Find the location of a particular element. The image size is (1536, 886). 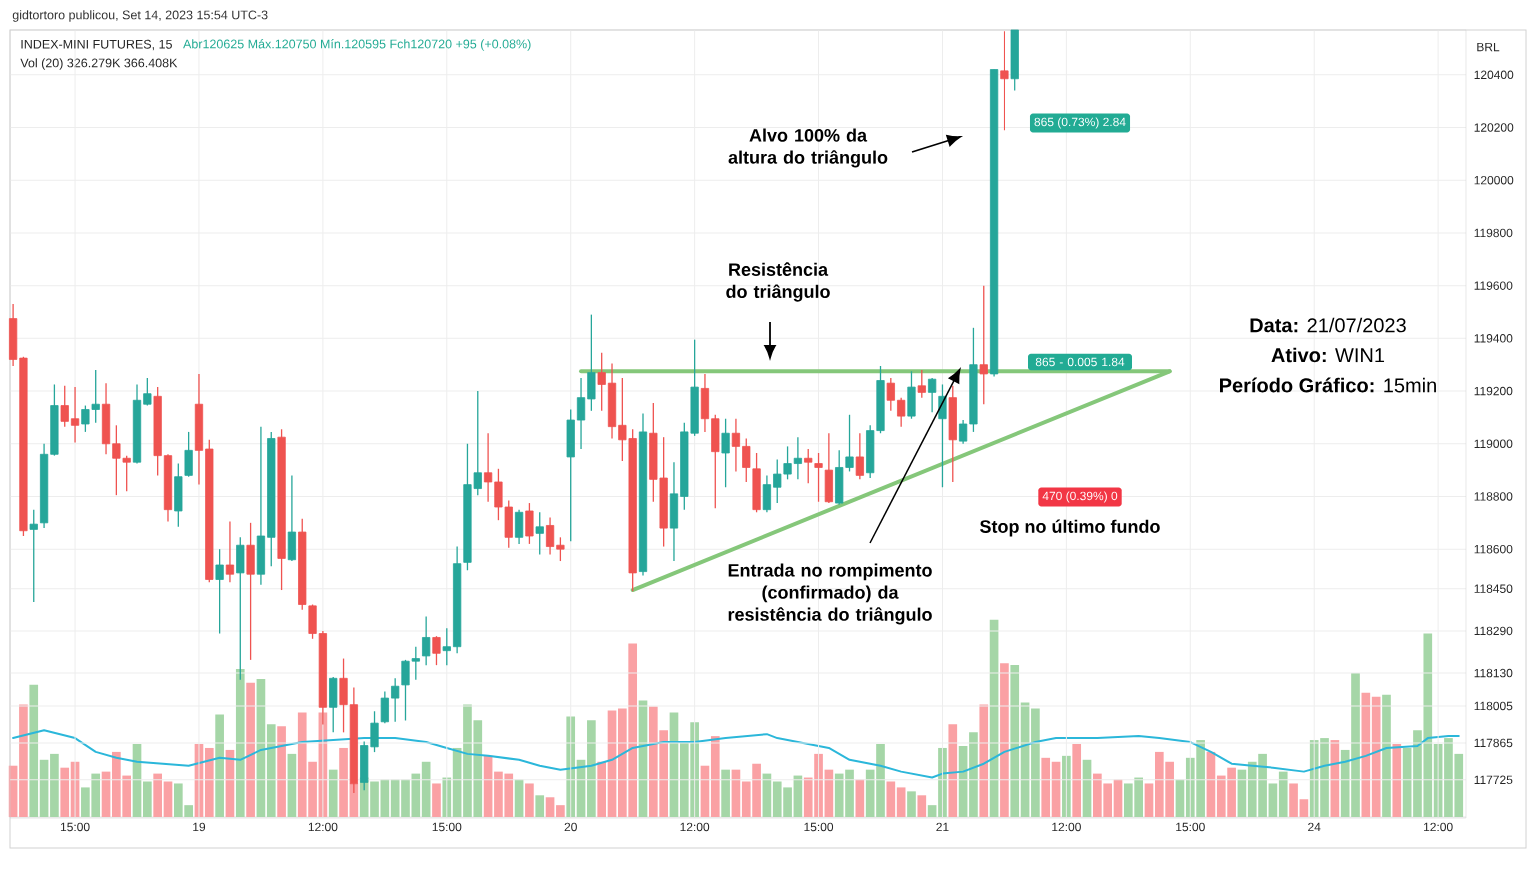

y-tick-label: 119400 is located at coordinates (1493, 338).